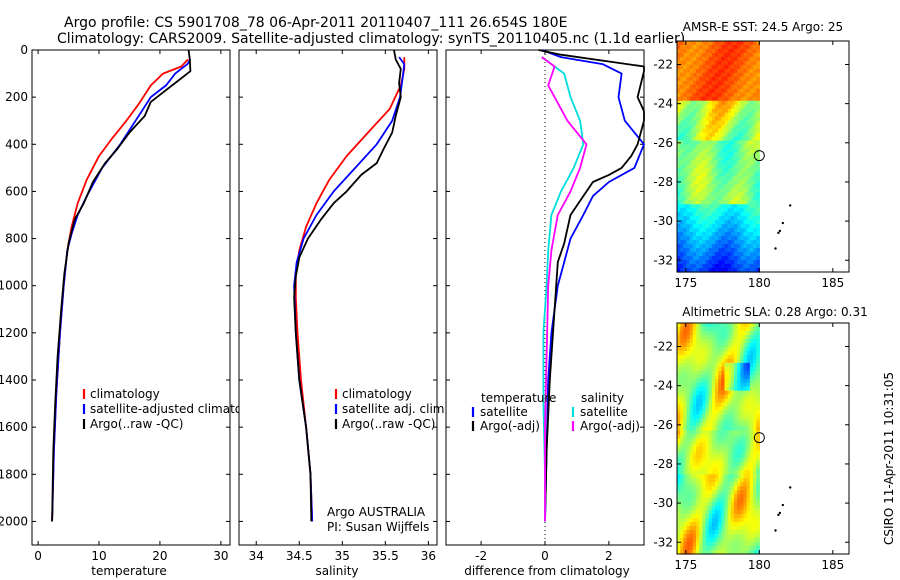 The height and width of the screenshot is (580, 900). I want to click on y-tick-label: 400, so click(16, 144).